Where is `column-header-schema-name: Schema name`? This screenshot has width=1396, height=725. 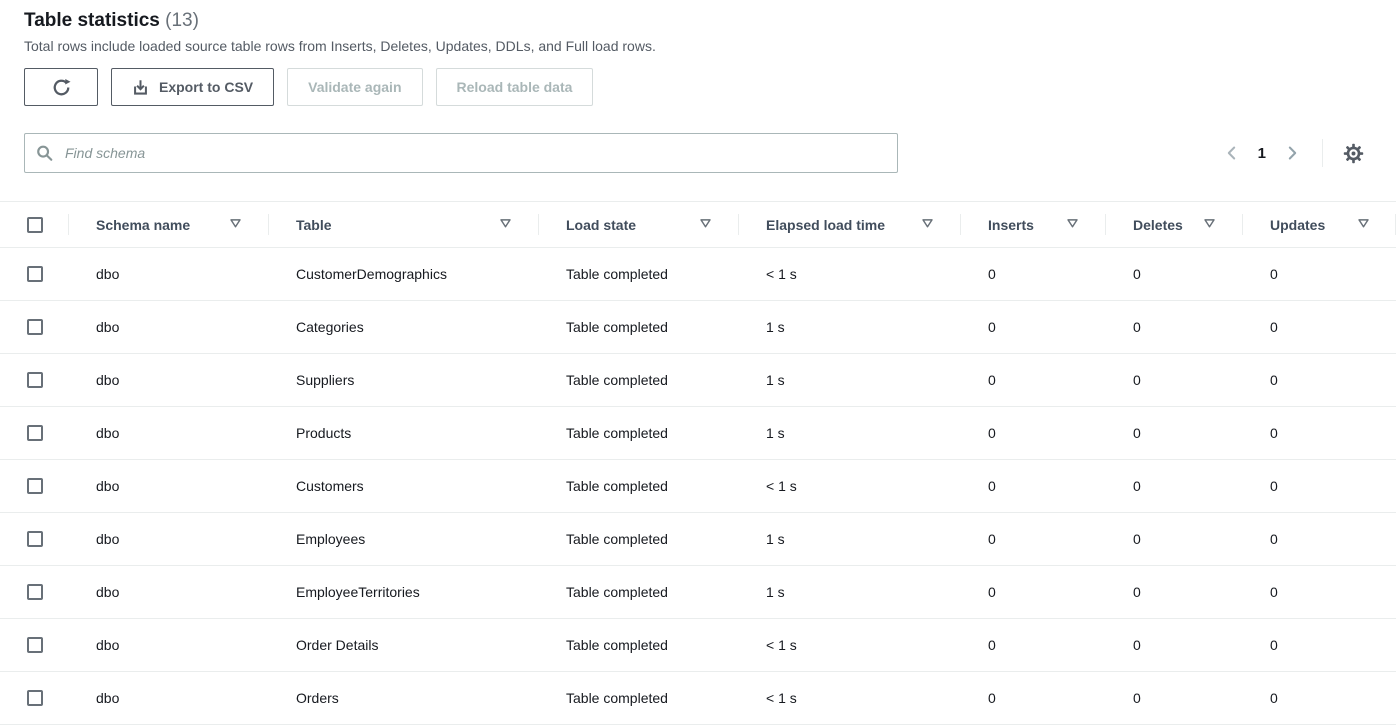 column-header-schema-name: Schema name is located at coordinates (168, 224).